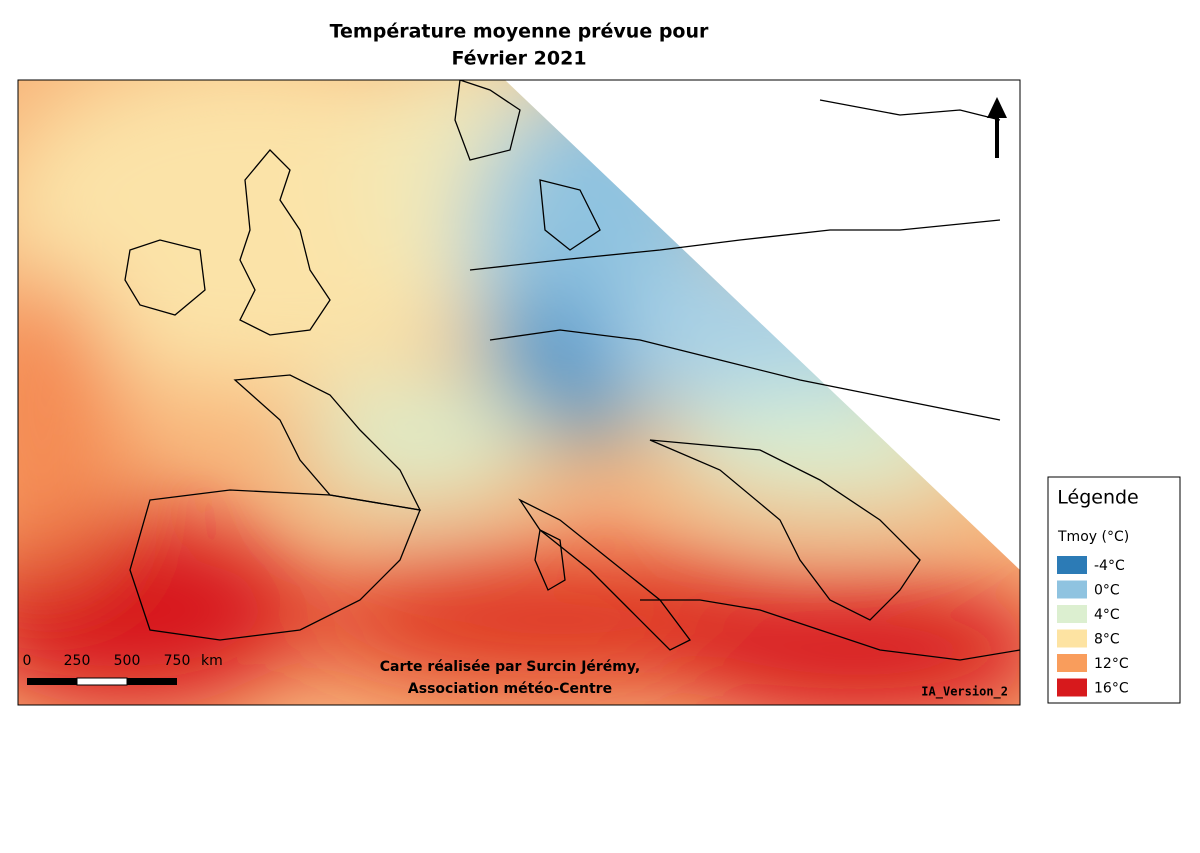 Image resolution: width=1200 pixels, height=853 pixels. I want to click on credit-line: Carte réalisée par Surcin Jérémy,, so click(510, 667).